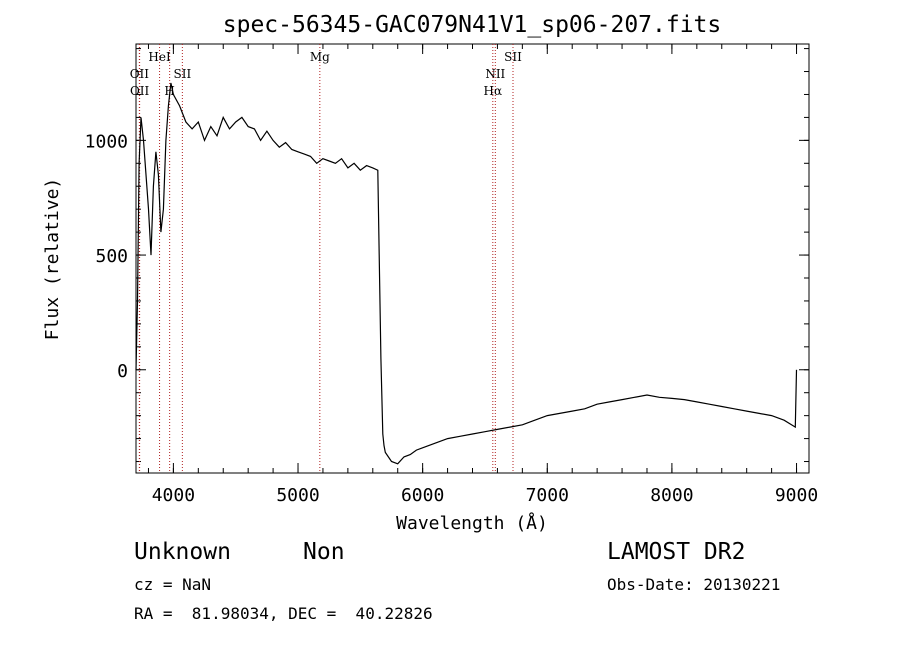 The width and height of the screenshot is (900, 649). What do you see at coordinates (297, 495) in the screenshot?
I see `x-tick-label: 5000` at bounding box center [297, 495].